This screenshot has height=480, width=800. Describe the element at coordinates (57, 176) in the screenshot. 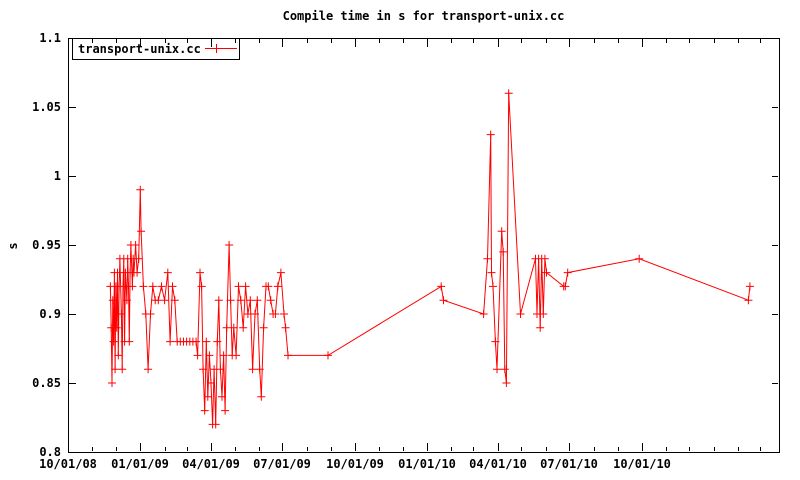

I see `y-tick-label: 1` at that location.